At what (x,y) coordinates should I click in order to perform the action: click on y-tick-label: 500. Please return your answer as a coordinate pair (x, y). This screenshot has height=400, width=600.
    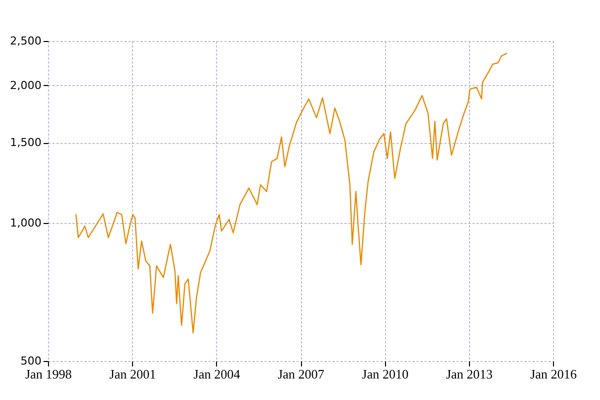
    Looking at the image, I should click on (31, 361).